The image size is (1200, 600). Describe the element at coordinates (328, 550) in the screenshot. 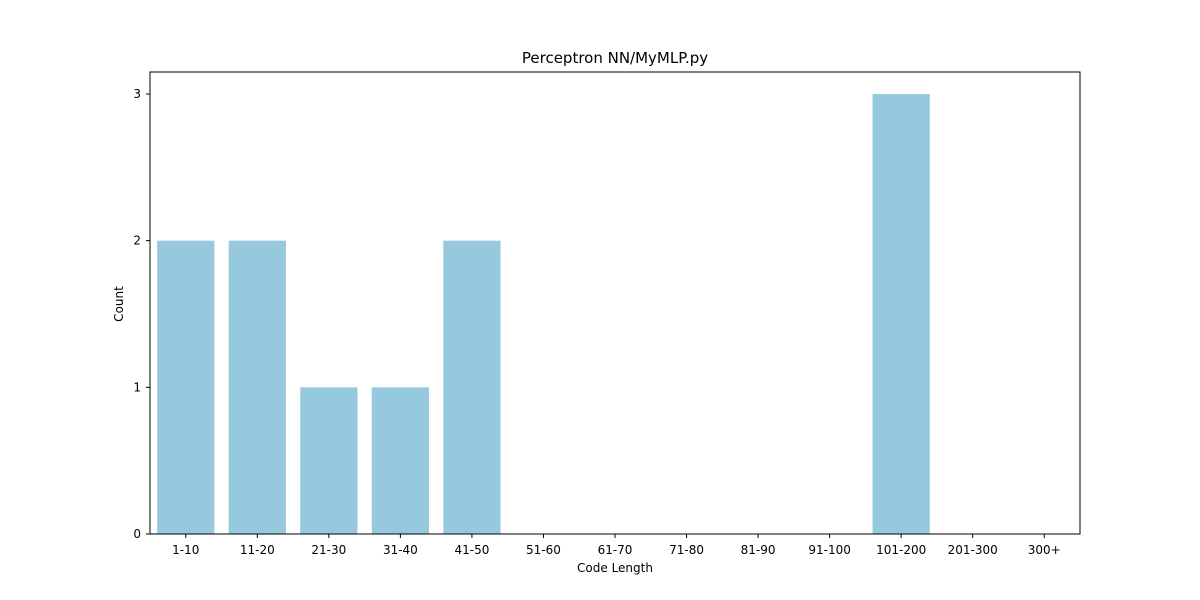

I see `x-tick-label: 21-30` at that location.